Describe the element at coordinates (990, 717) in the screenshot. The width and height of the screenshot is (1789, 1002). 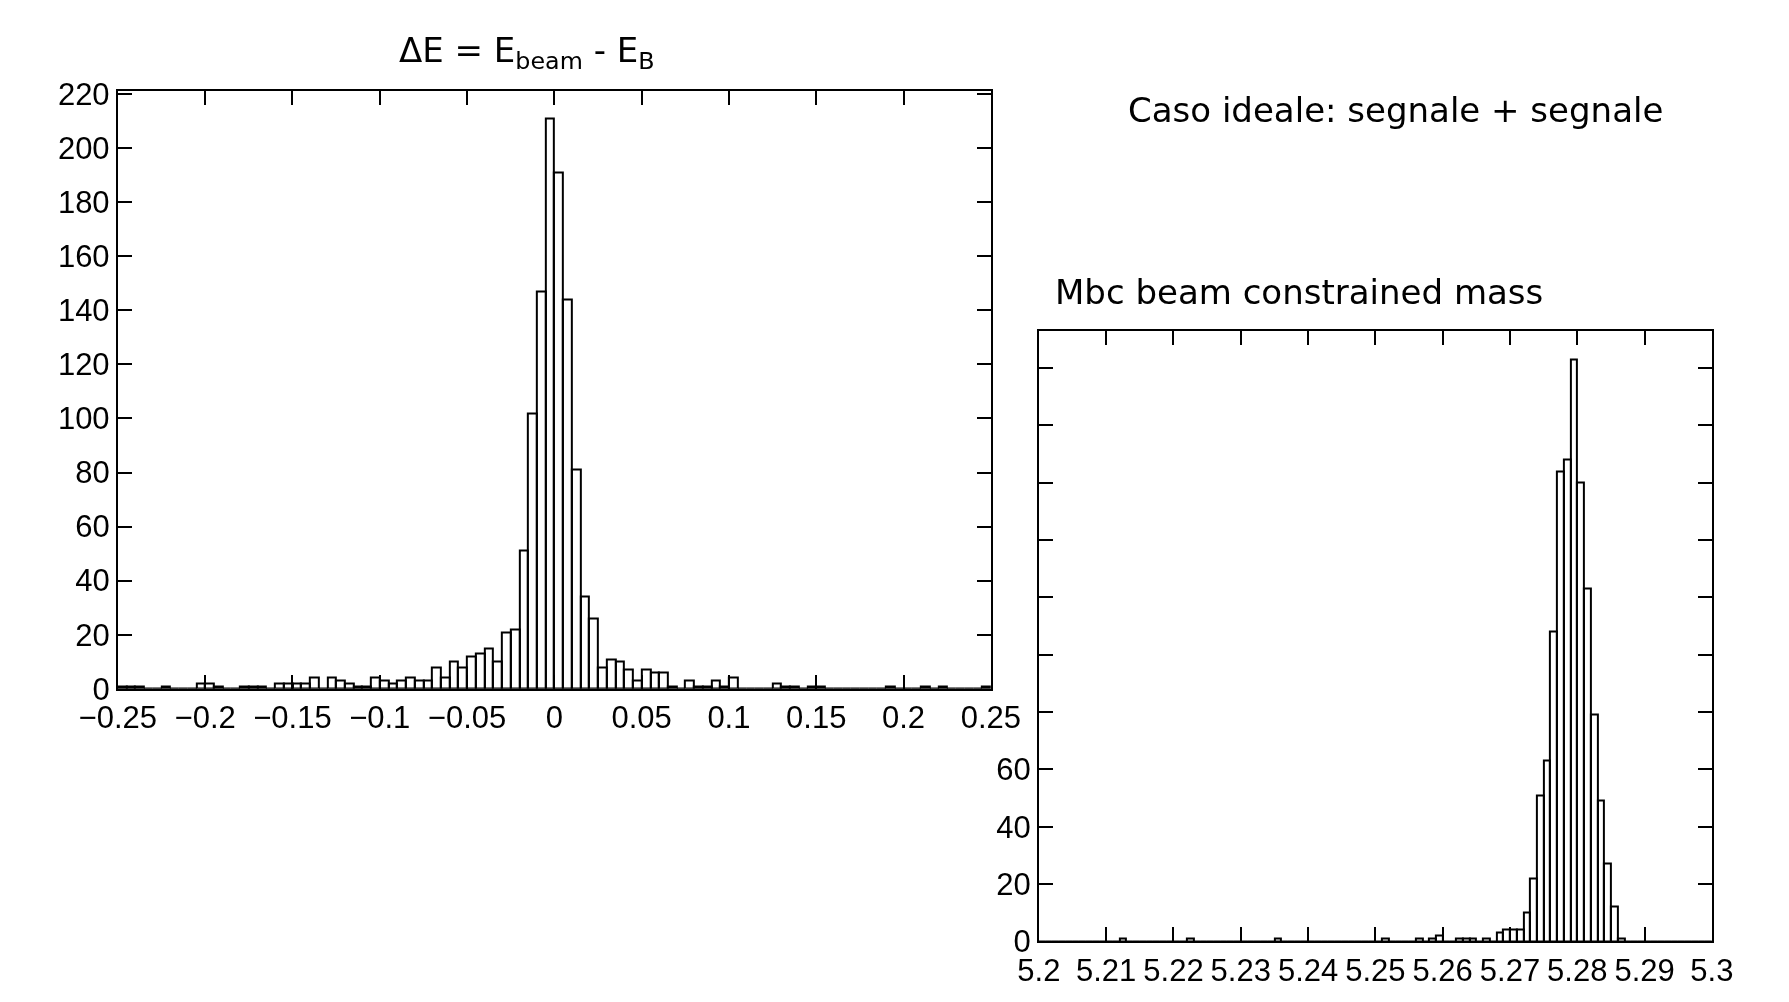
I see `x-tick-label: 0.25` at that location.